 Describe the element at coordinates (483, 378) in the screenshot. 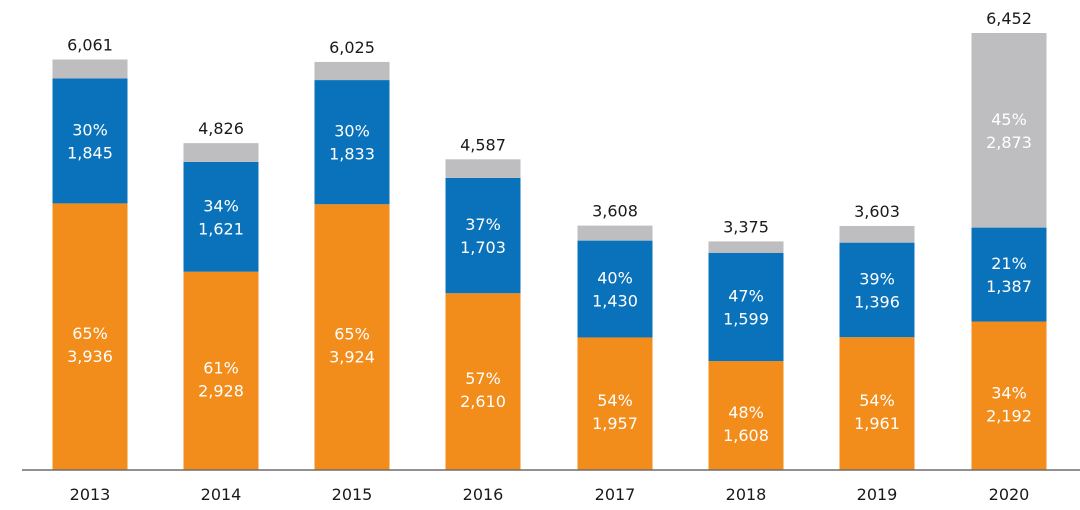

I see `segment-percent-label: 57%` at that location.